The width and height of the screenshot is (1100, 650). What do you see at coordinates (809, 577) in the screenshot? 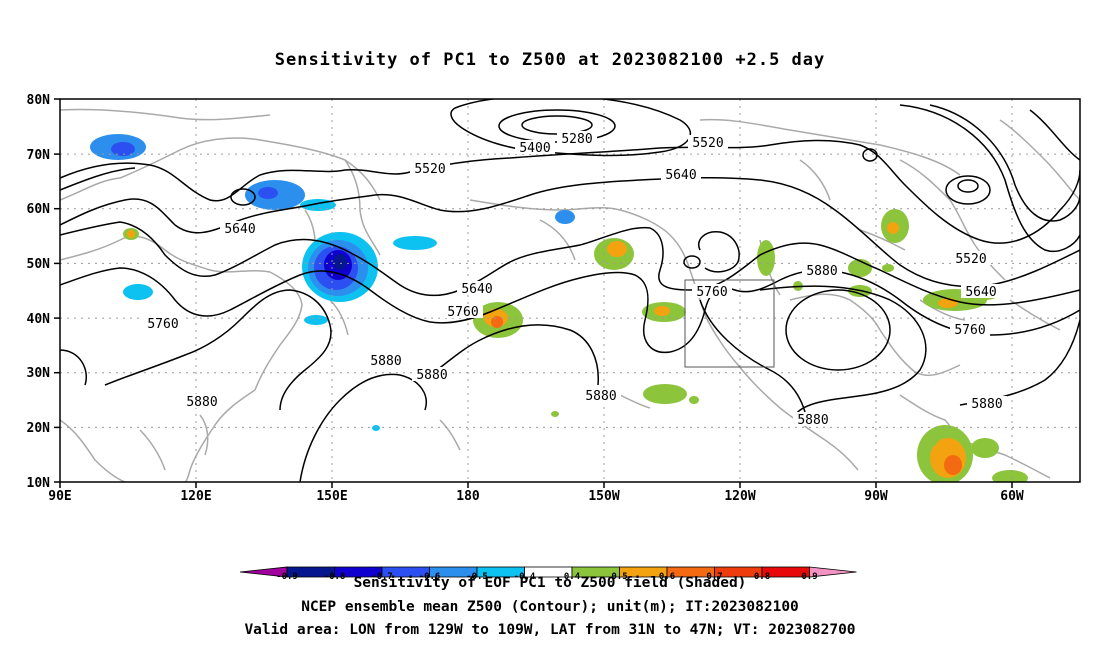
I see `colorbar-tick-label: 0.9` at bounding box center [809, 577].